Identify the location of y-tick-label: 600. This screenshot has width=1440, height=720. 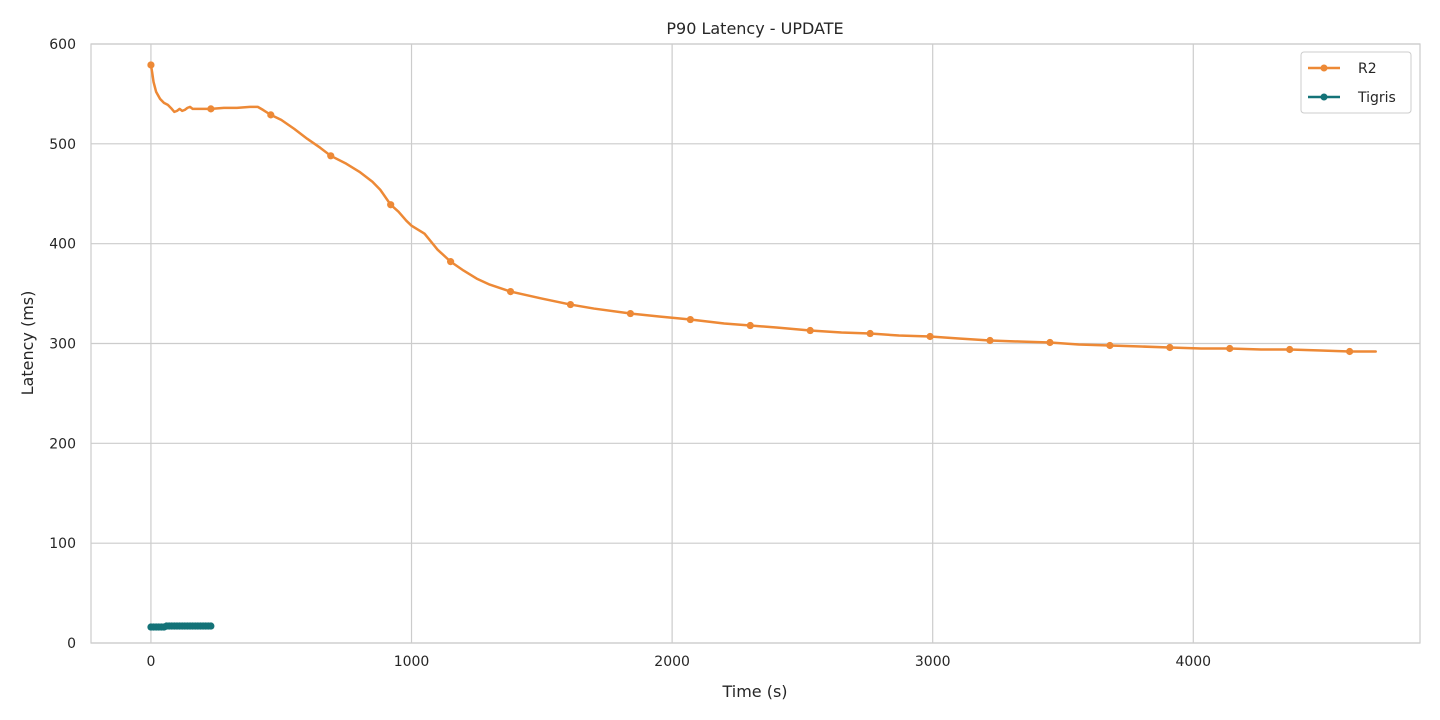
(62, 45).